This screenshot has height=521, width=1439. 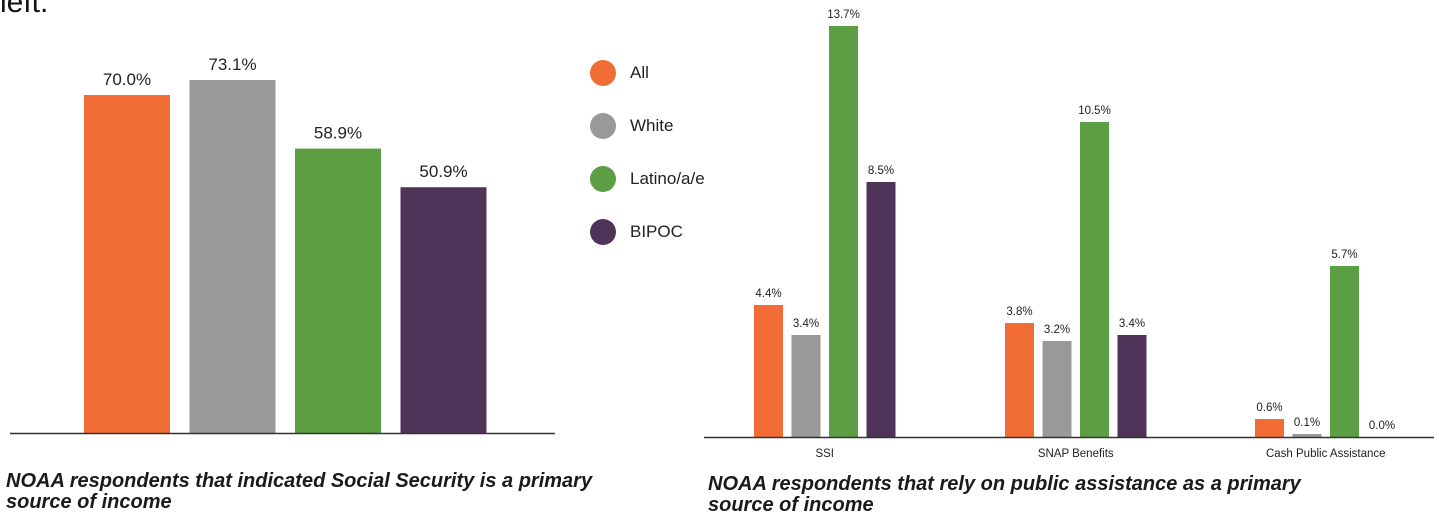 What do you see at coordinates (1269, 408) in the screenshot?
I see `data-label-cash-public-assistance-all: 0.6%` at bounding box center [1269, 408].